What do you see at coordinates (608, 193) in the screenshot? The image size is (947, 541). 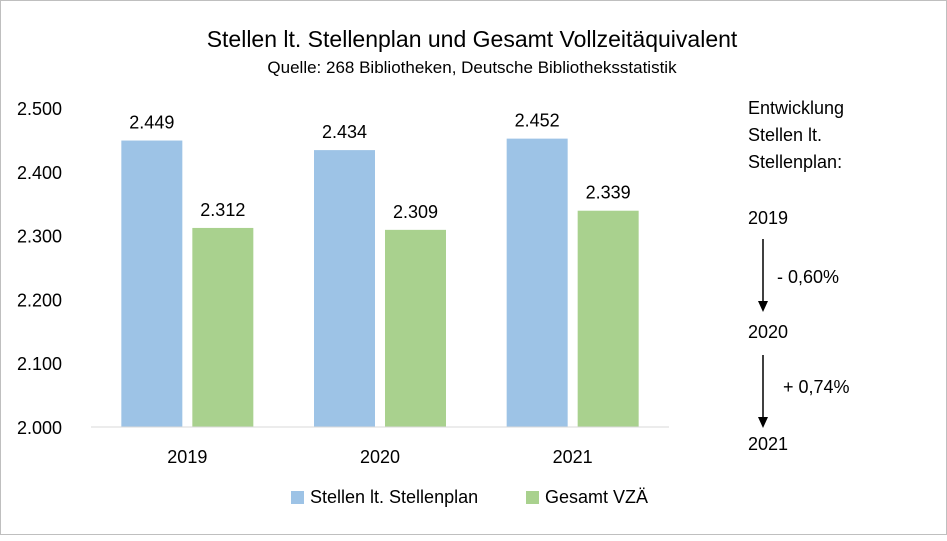 I see `data-label-vza-2021: 2.339` at bounding box center [608, 193].